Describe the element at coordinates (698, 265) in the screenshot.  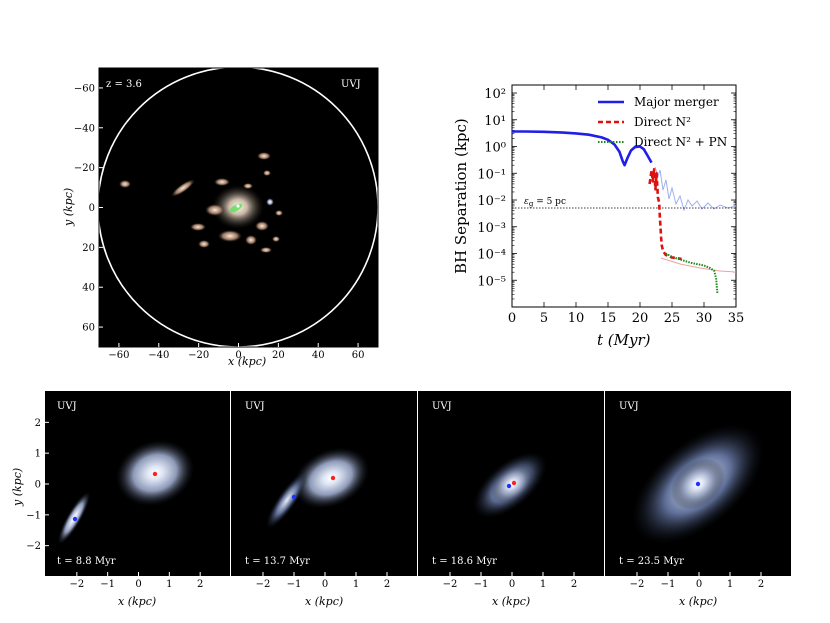
I see `faint-red-trace` at that location.